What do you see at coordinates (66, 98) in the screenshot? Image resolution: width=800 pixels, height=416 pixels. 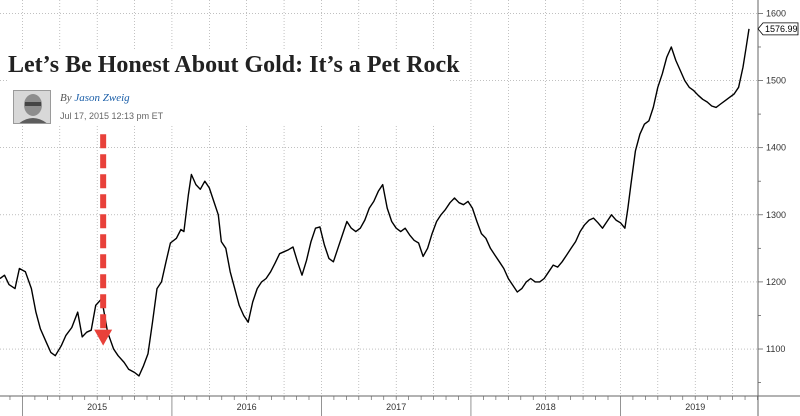 I see `byline-prefix: By` at bounding box center [66, 98].